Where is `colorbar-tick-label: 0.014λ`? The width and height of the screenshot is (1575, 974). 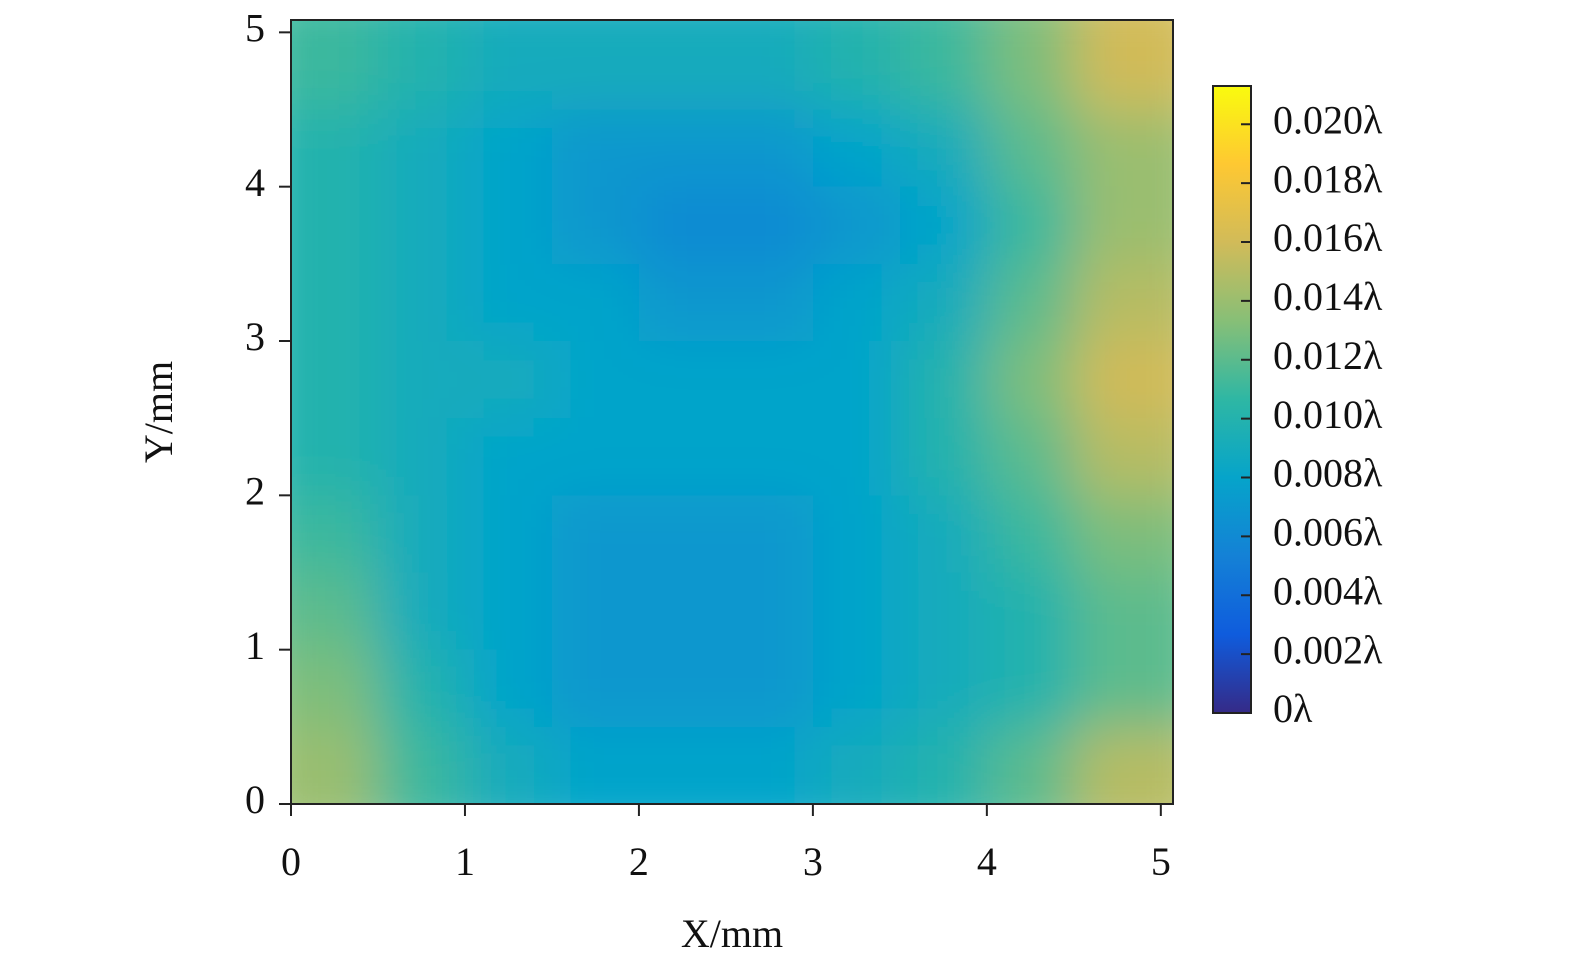
colorbar-tick-label: 0.014λ is located at coordinates (1328, 296).